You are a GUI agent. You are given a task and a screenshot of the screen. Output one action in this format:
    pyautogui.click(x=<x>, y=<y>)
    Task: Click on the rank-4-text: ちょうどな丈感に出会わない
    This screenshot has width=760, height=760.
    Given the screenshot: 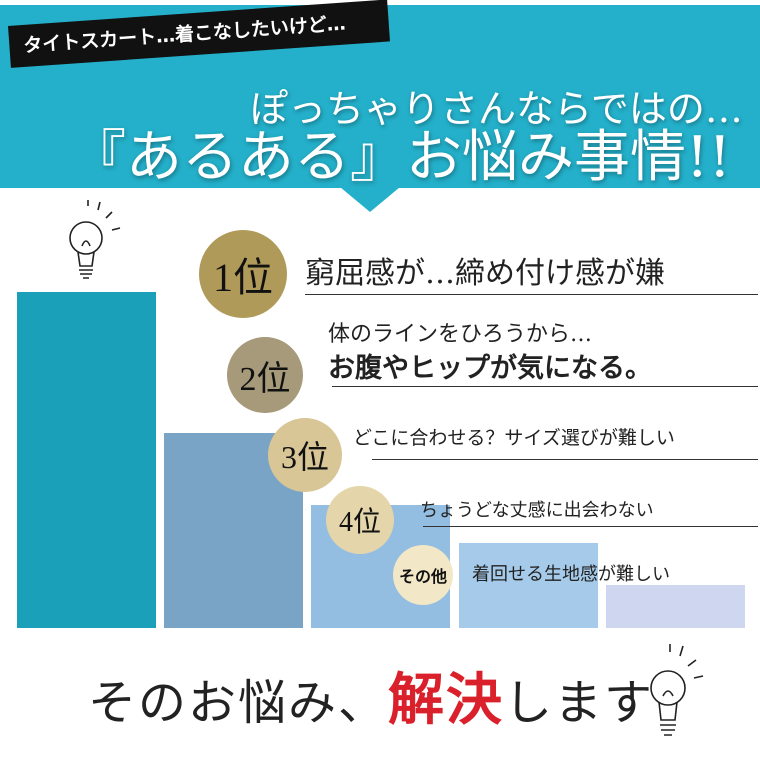 What is the action you would take?
    pyautogui.click(x=537, y=510)
    